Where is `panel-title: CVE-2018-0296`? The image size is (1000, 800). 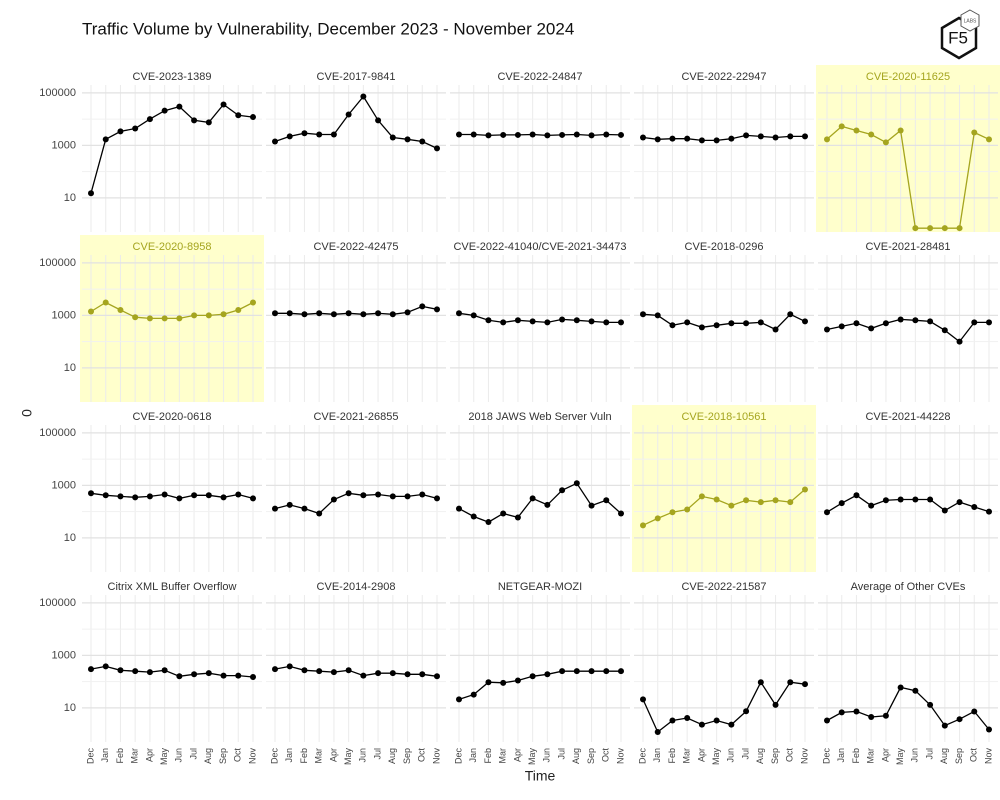
panel-title: CVE-2018-0296 is located at coordinates (724, 247).